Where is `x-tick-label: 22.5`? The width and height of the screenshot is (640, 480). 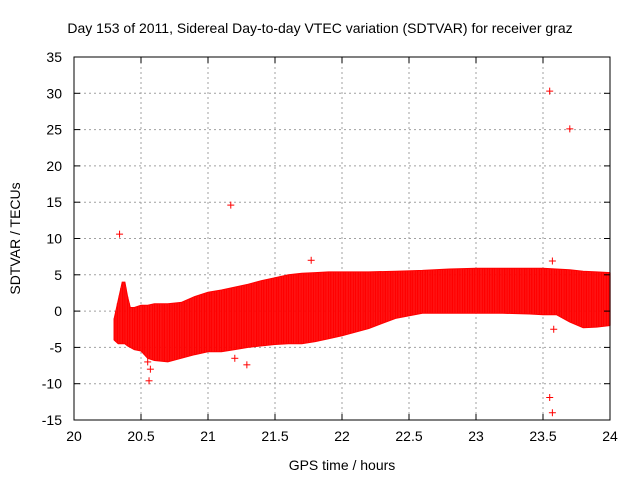
x-tick-label: 22.5 is located at coordinates (408, 436).